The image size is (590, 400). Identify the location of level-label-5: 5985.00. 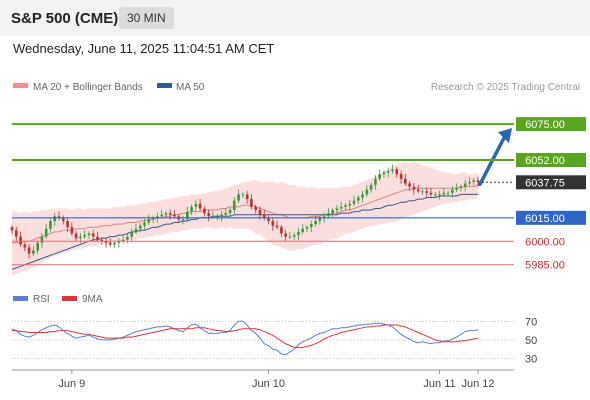
(545, 266).